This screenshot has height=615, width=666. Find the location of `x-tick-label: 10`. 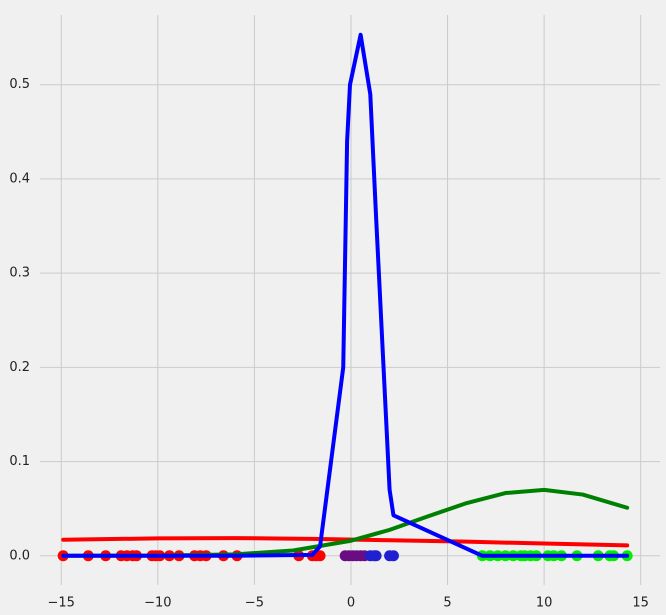

x-tick-label: 10 is located at coordinates (544, 603).